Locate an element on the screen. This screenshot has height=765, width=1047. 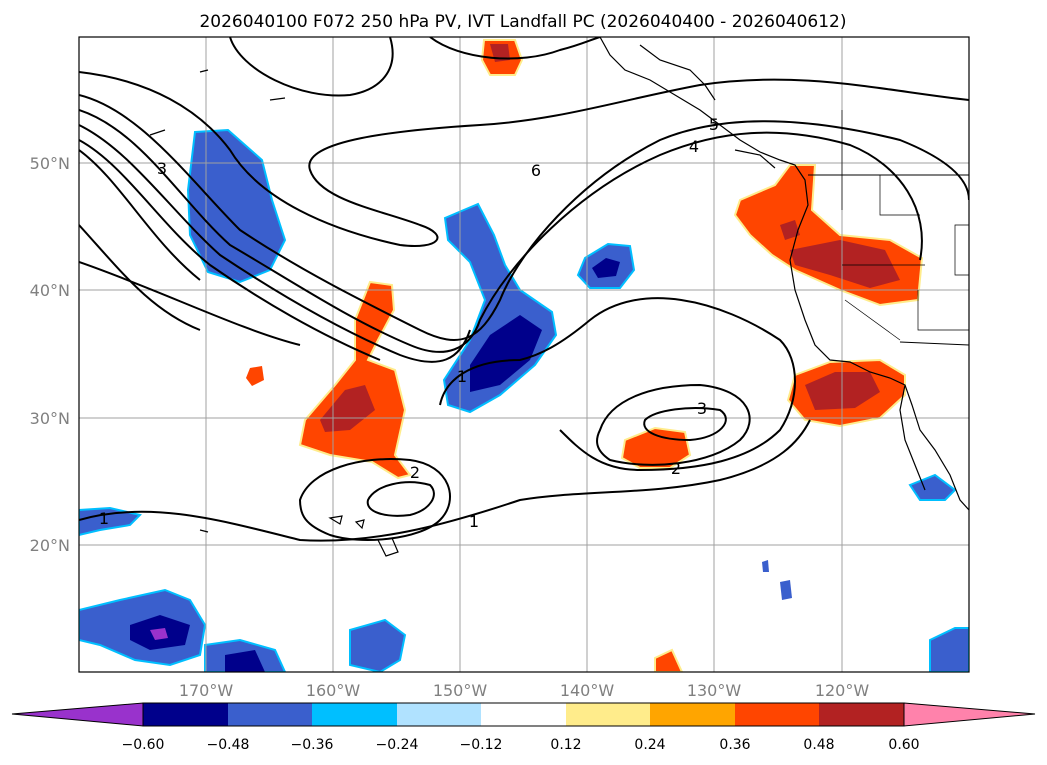
lon-label: 120°W is located at coordinates (842, 690).